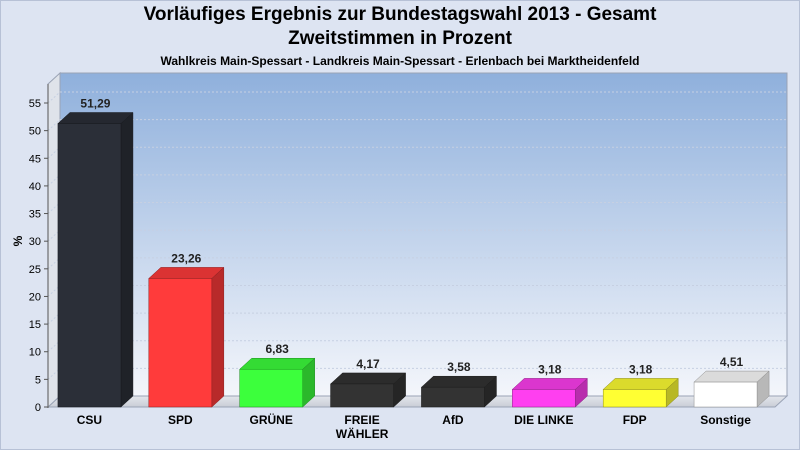 The height and width of the screenshot is (450, 800). I want to click on x-tick-label: GRÜNE, so click(271, 419).